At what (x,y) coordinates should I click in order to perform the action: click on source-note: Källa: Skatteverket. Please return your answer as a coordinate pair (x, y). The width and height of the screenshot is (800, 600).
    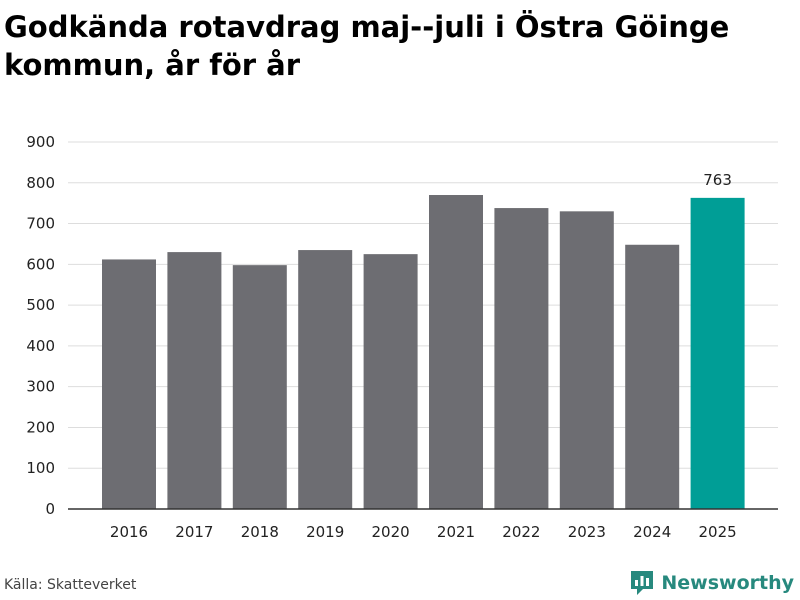
    Looking at the image, I should click on (70, 585).